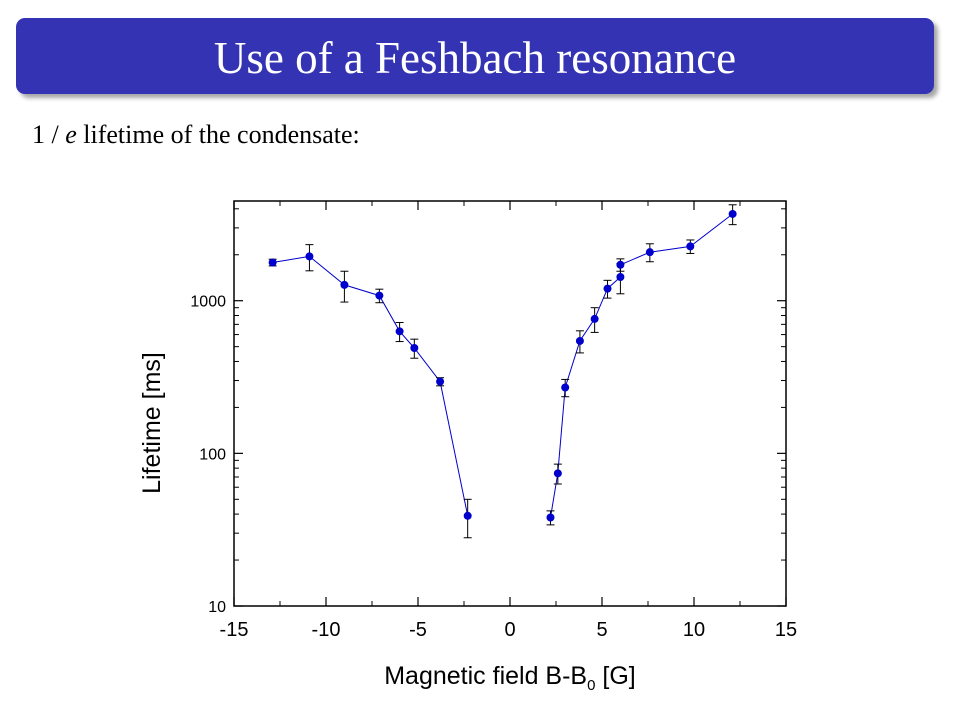 This screenshot has width=960, height=720. I want to click on y-tick-label: 100, so click(212, 454).